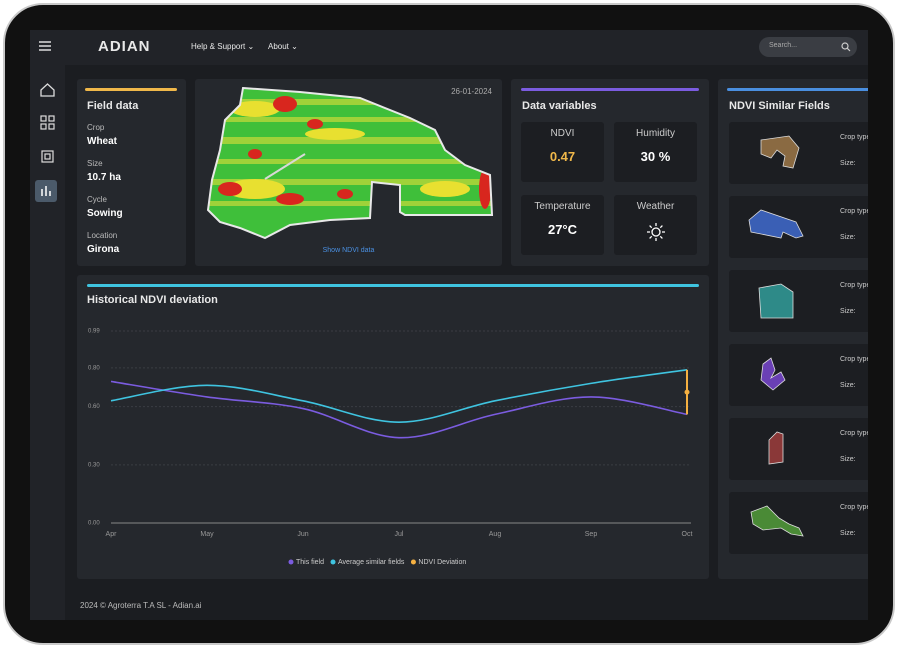  Describe the element at coordinates (655, 206) in the screenshot. I see `variable-label: Weather` at that location.